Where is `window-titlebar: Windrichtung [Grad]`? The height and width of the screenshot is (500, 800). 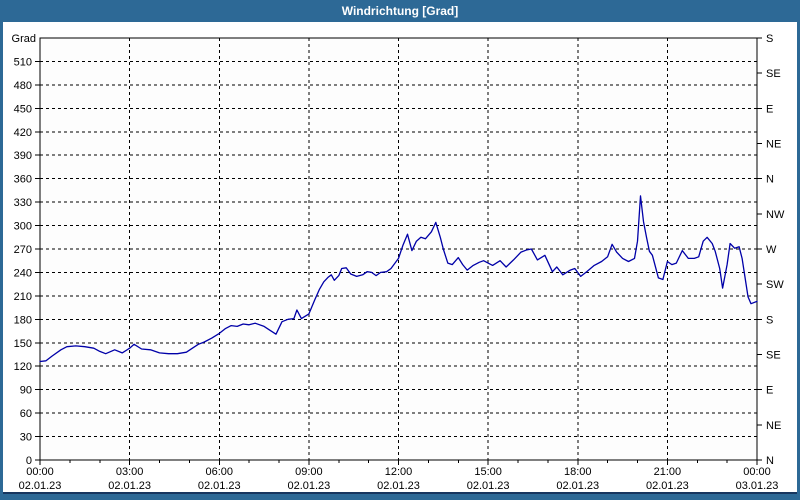 window-titlebar: Windrichtung [Grad] is located at coordinates (400, 11).